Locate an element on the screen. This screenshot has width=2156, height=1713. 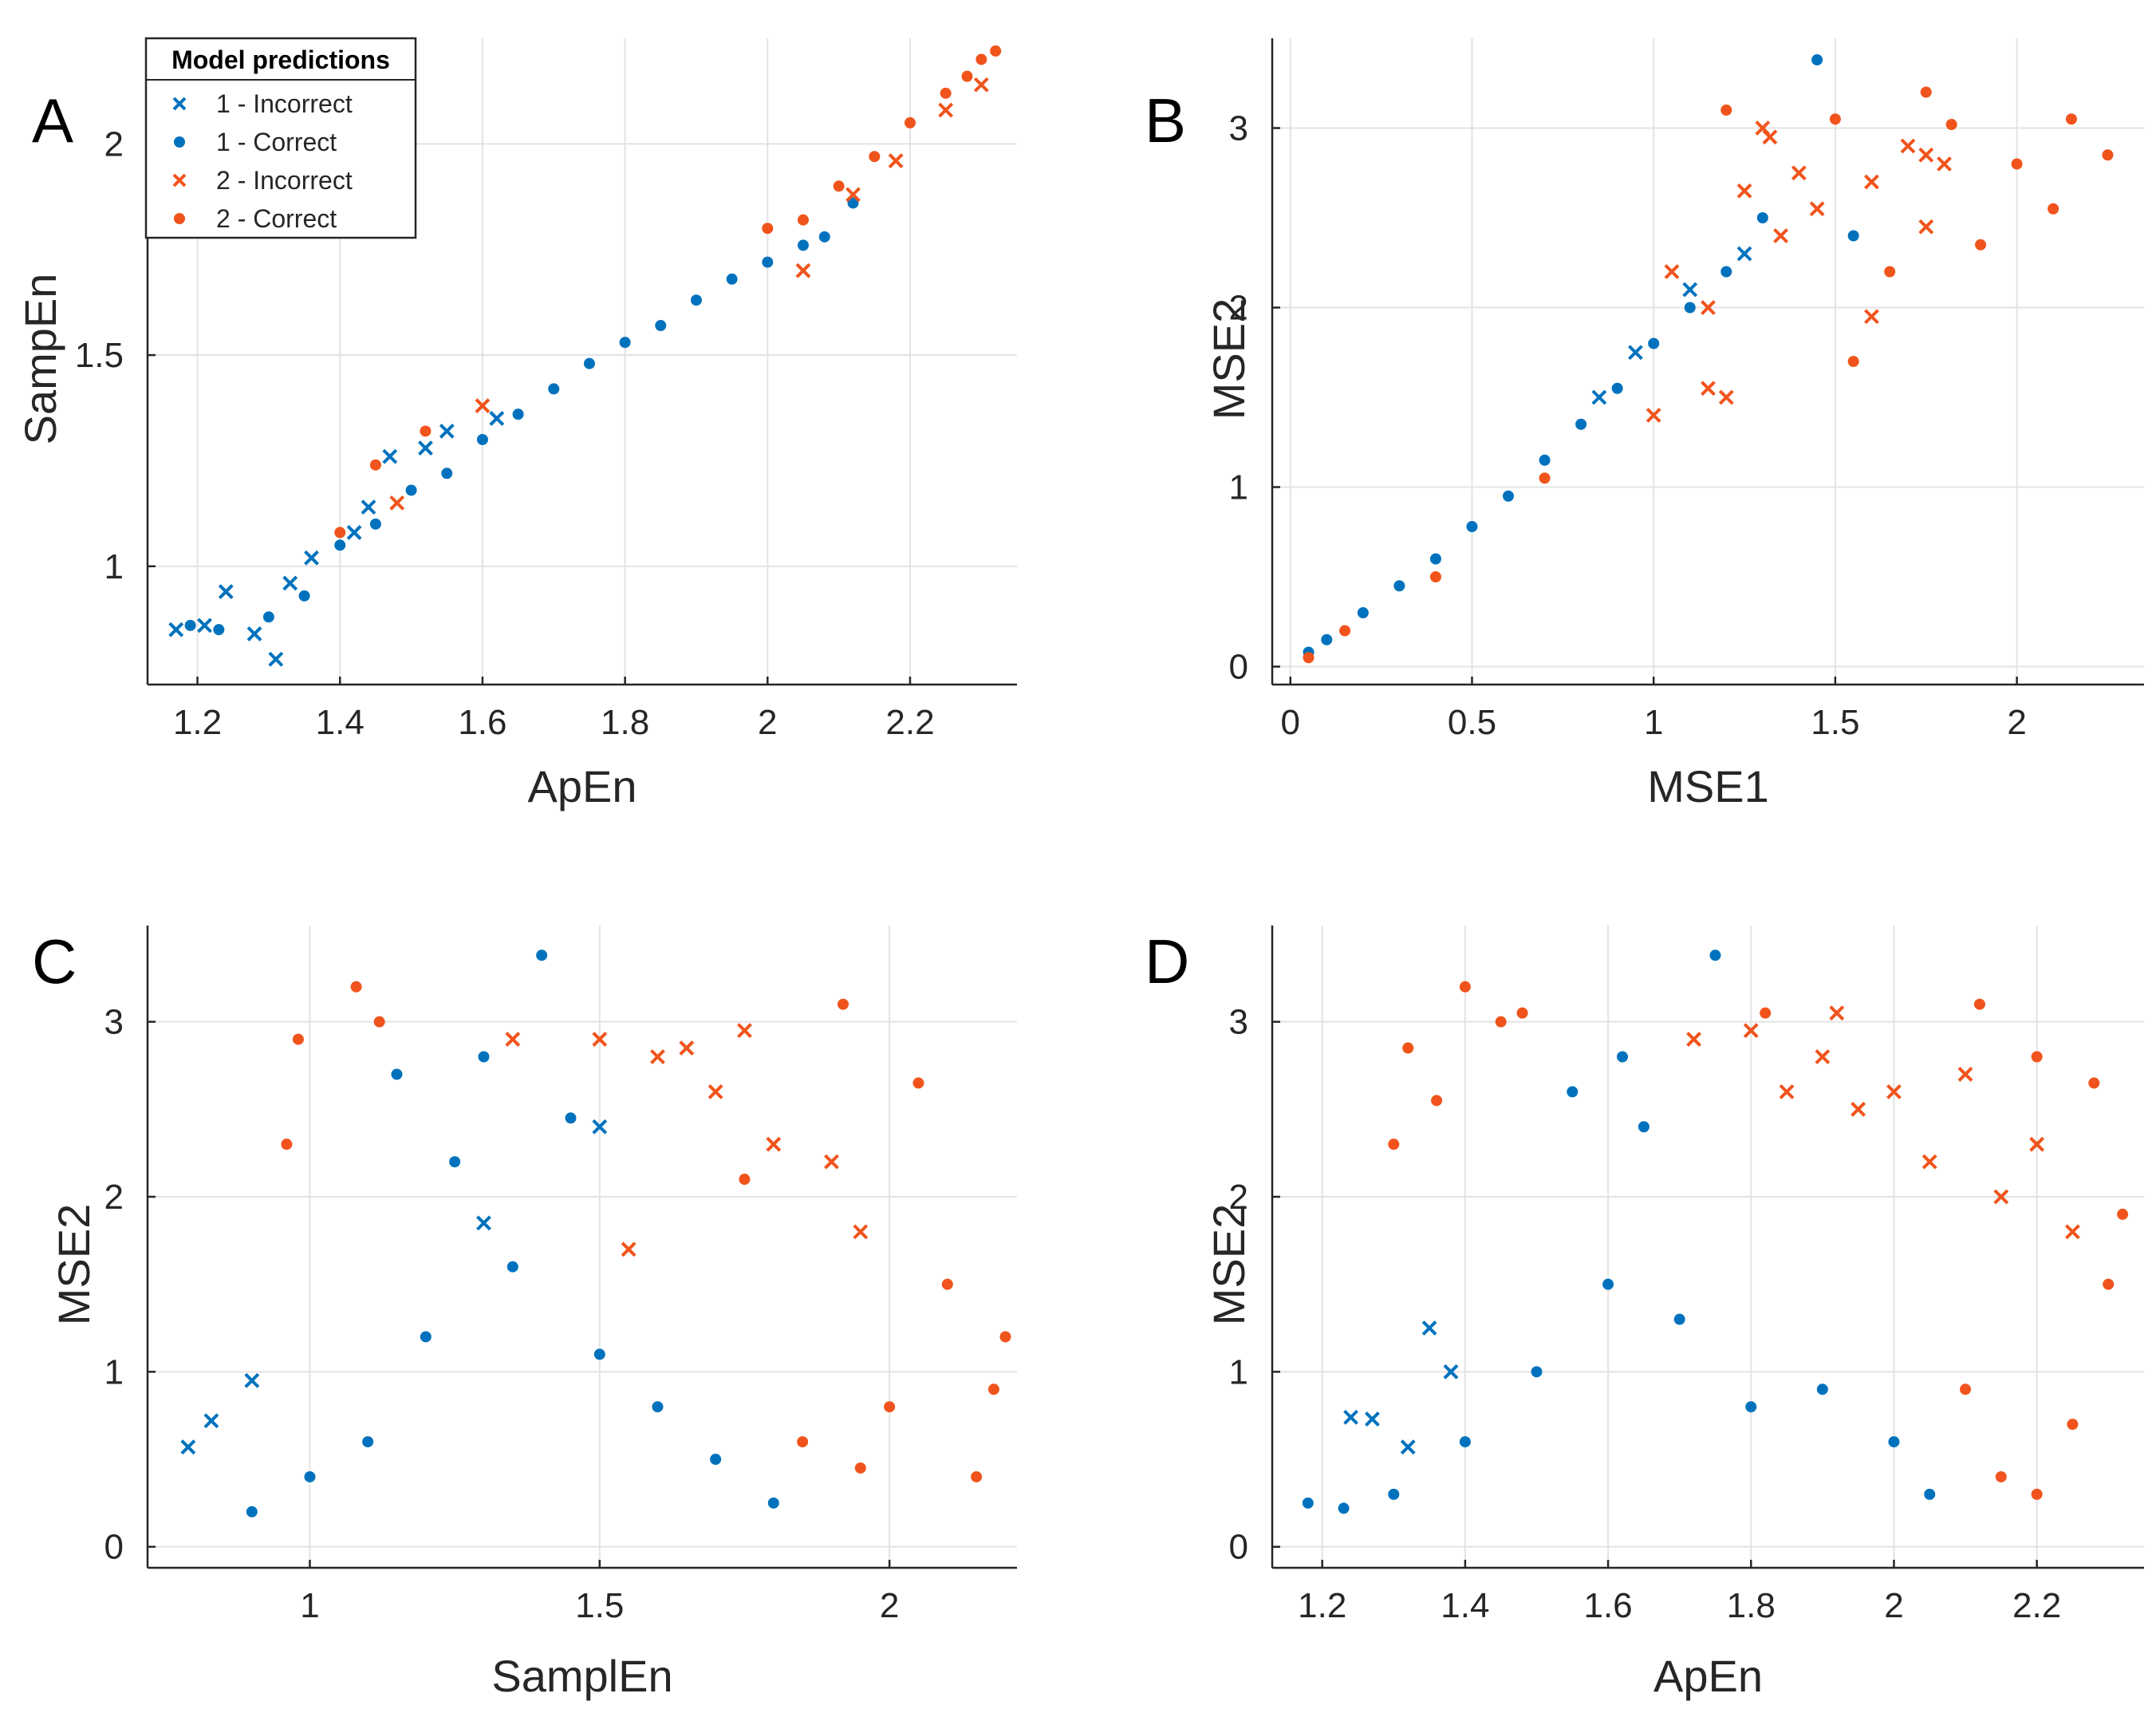
y-axis-title: MSE2 is located at coordinates (1229, 359).